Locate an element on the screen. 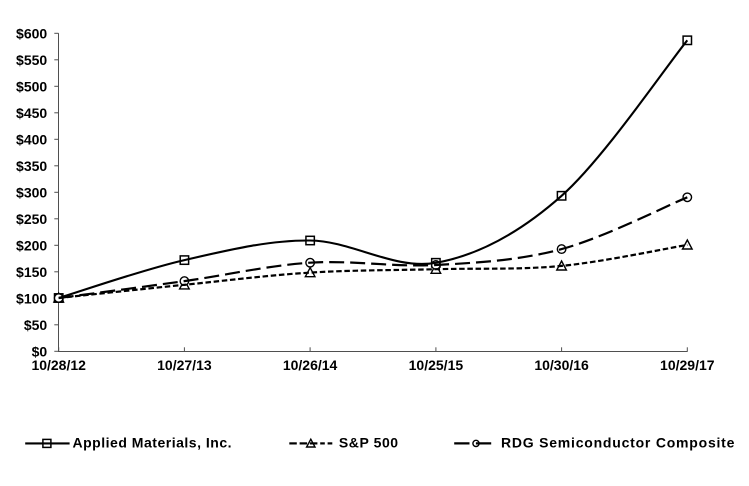 The height and width of the screenshot is (486, 749). svg-text: $400 is located at coordinates (31, 139).